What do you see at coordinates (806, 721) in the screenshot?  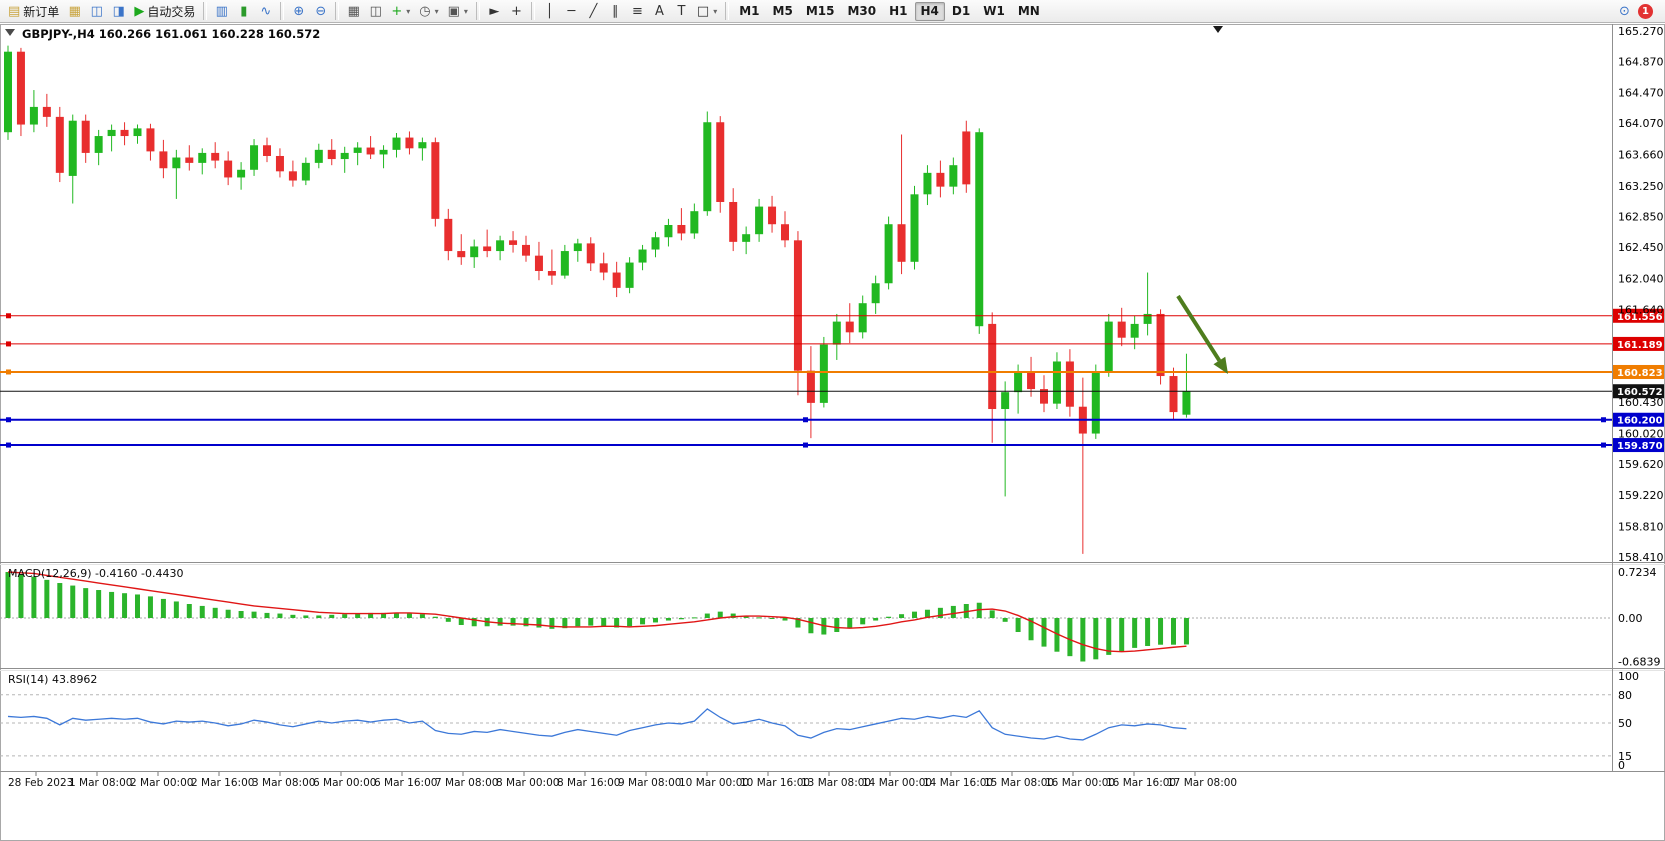 I see `rsi-pane` at bounding box center [806, 721].